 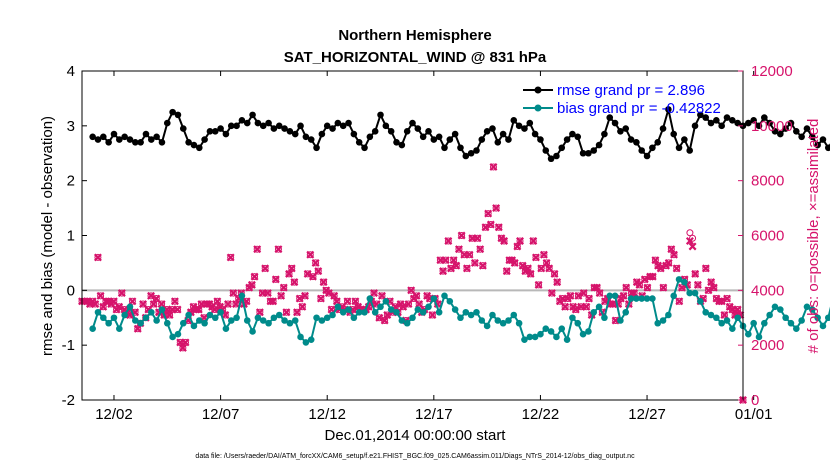 What do you see at coordinates (71, 181) in the screenshot?
I see `y-tick-label: 2` at bounding box center [71, 181].